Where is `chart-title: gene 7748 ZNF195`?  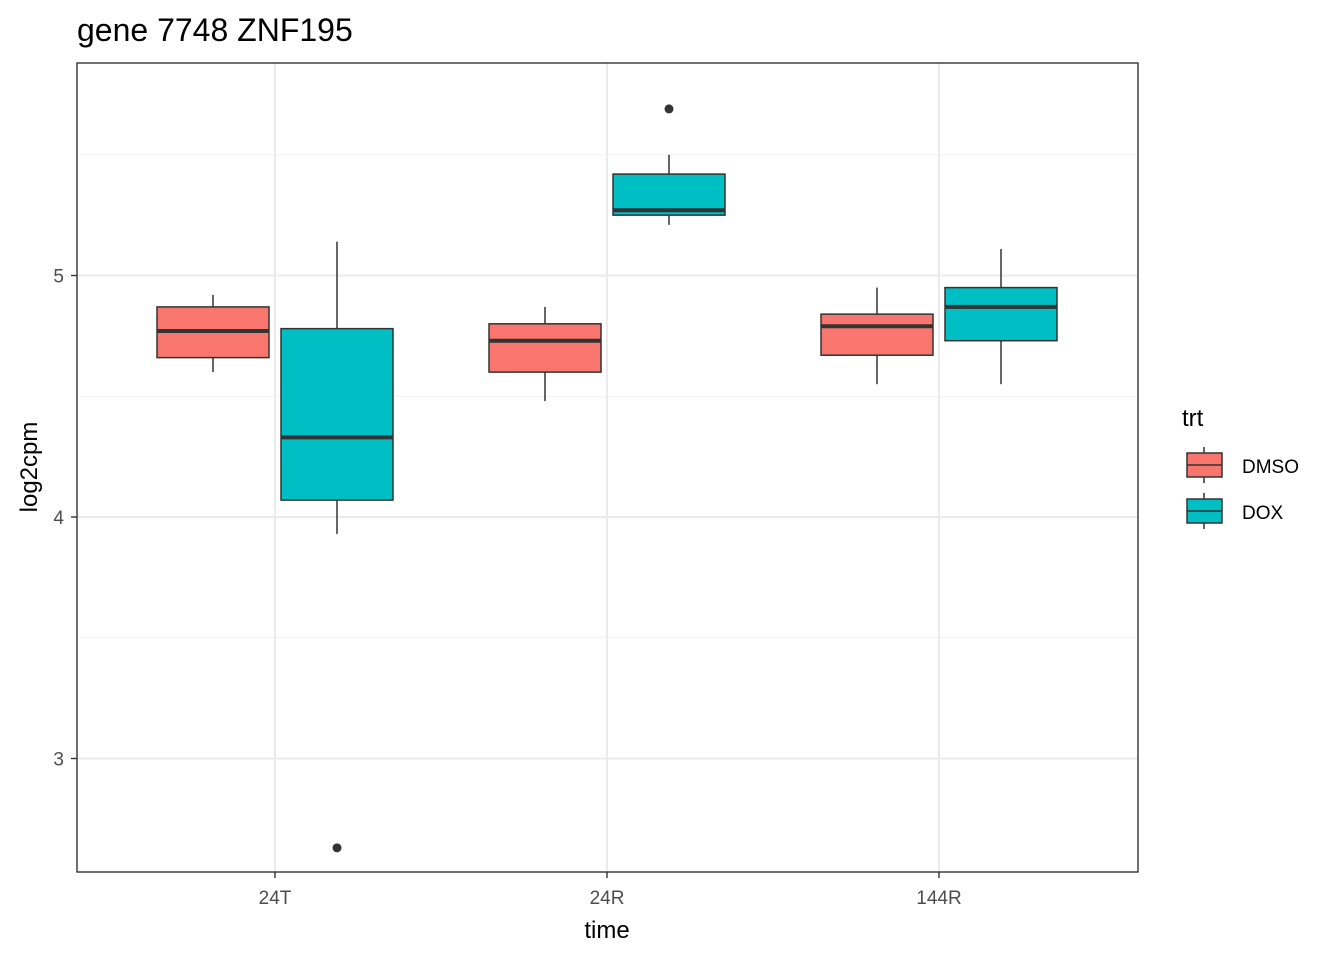
chart-title: gene 7748 ZNF195 is located at coordinates (215, 30).